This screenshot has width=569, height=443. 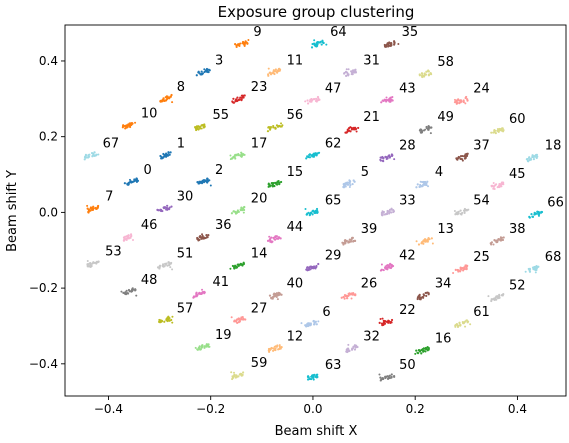 I want to click on y-axis-ticks: −0.4 −0.2 0.0 0.2 0.4, so click(x=47, y=212).